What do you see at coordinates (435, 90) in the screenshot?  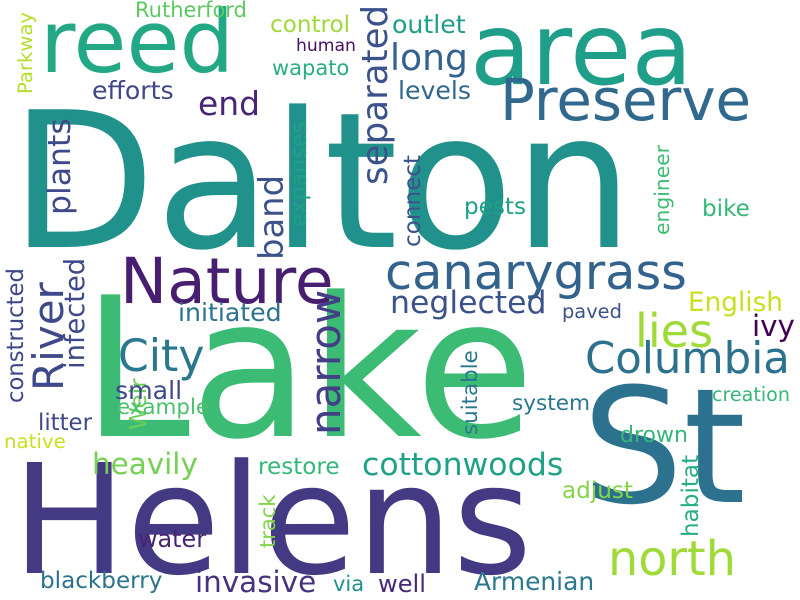 I see `word-levels: levels` at bounding box center [435, 90].